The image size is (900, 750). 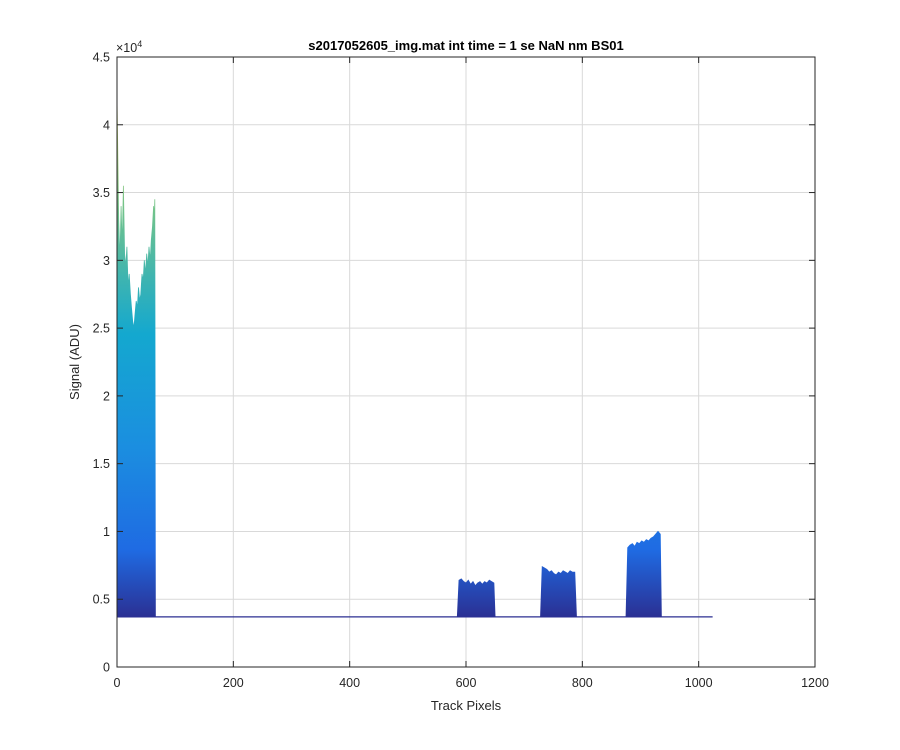 What do you see at coordinates (349, 683) in the screenshot?
I see `x-tick-label: 400` at bounding box center [349, 683].